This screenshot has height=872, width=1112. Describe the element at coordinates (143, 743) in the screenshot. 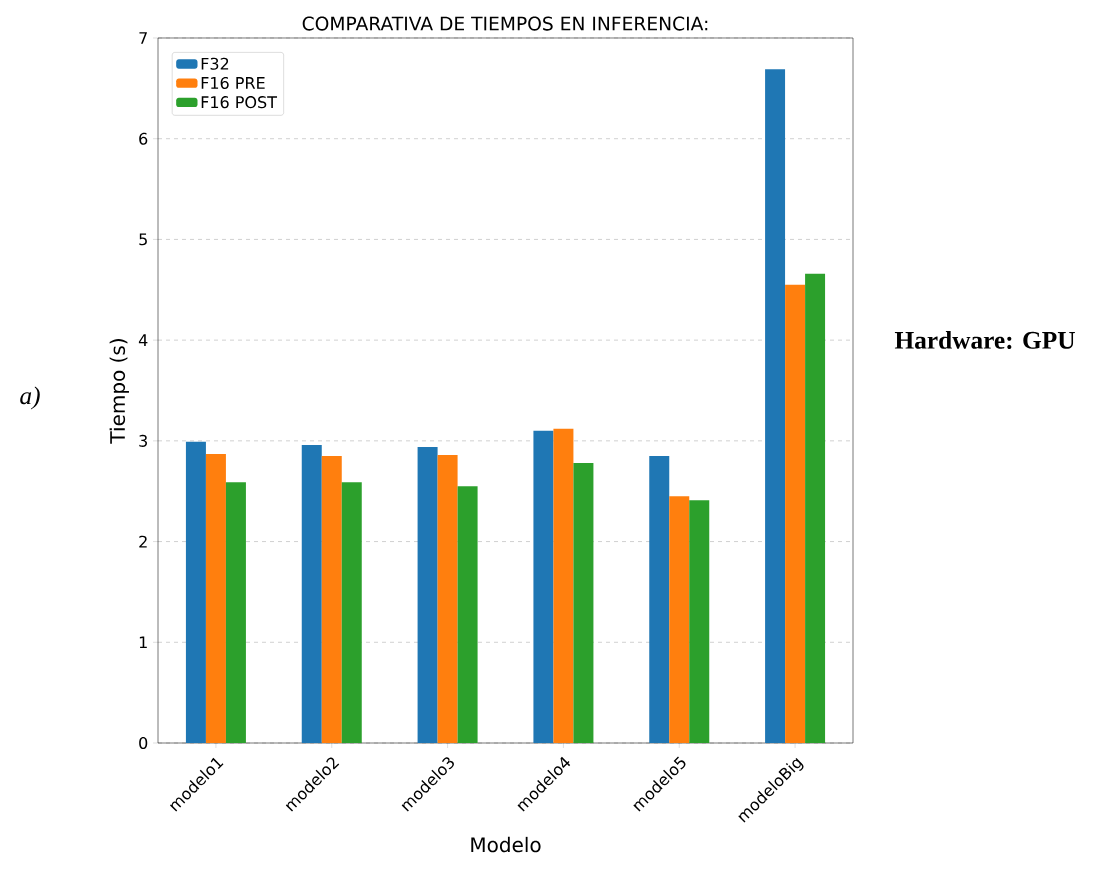

I see `y-tick-label: 0` at that location.